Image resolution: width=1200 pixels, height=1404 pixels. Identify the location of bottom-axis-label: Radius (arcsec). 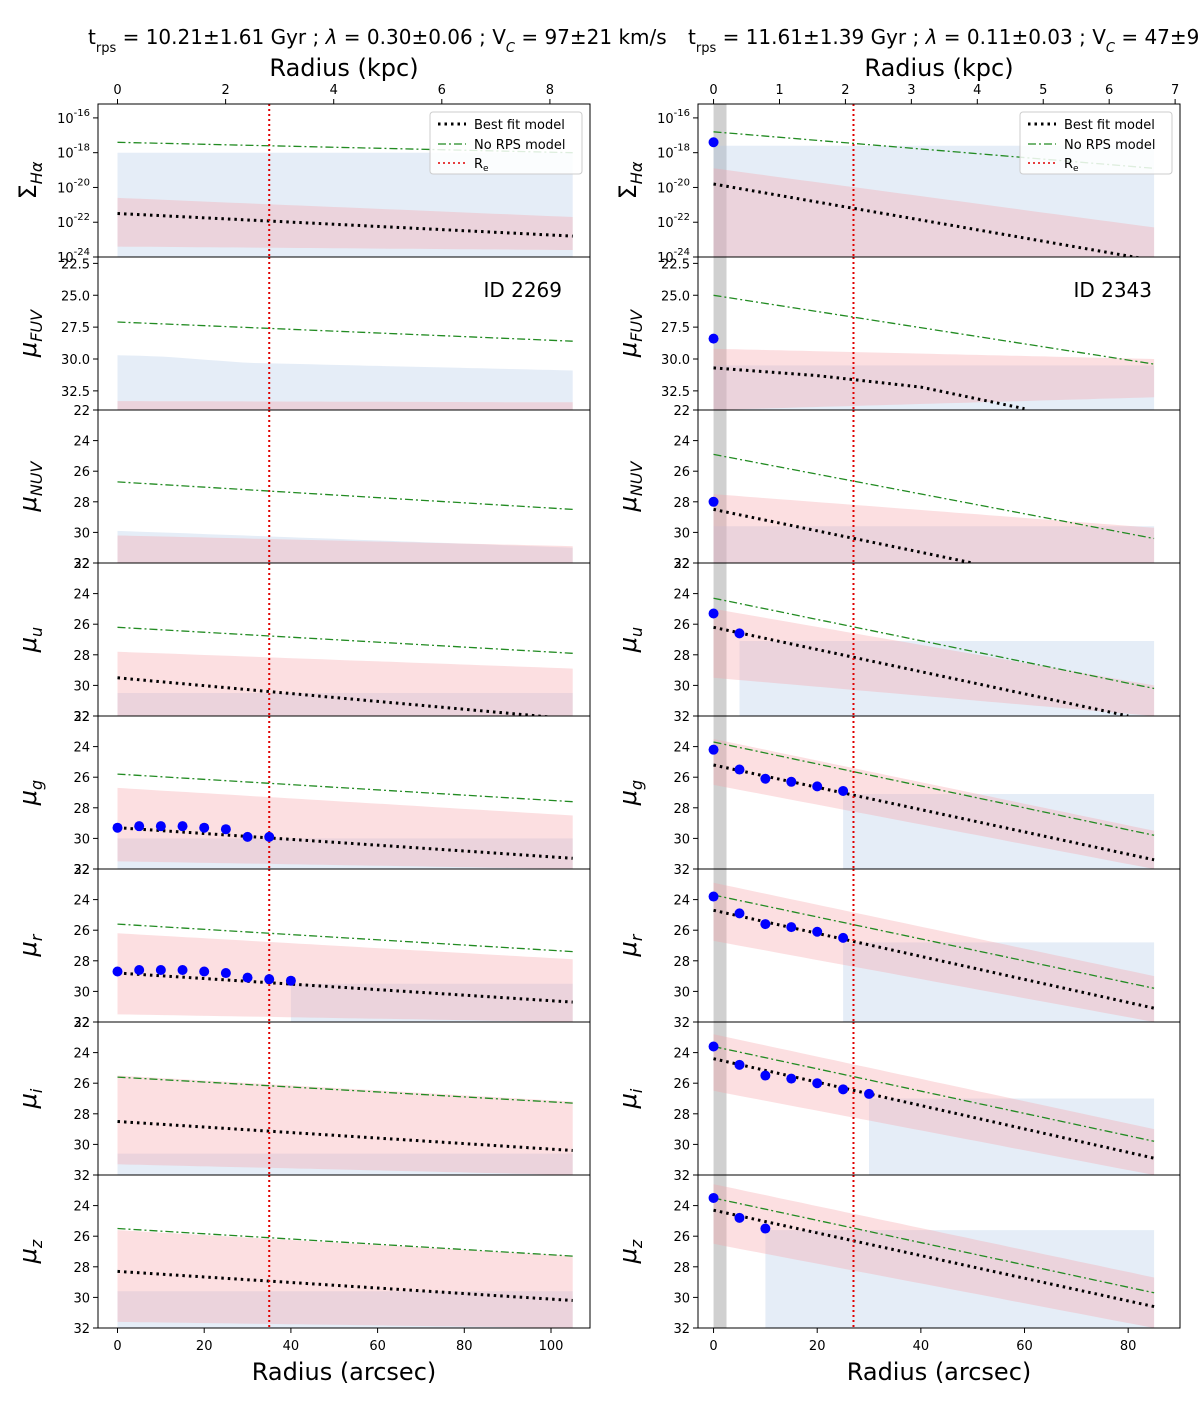
(939, 1372).